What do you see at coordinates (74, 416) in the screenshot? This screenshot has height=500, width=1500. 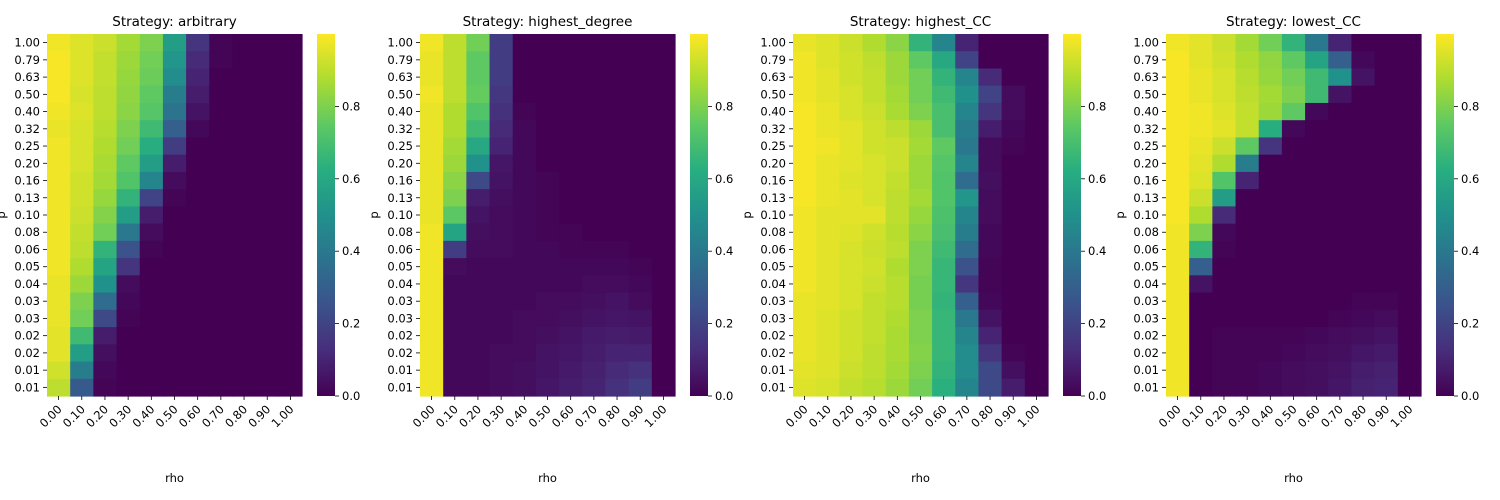 I see `x-tick-label: 0.10` at bounding box center [74, 416].